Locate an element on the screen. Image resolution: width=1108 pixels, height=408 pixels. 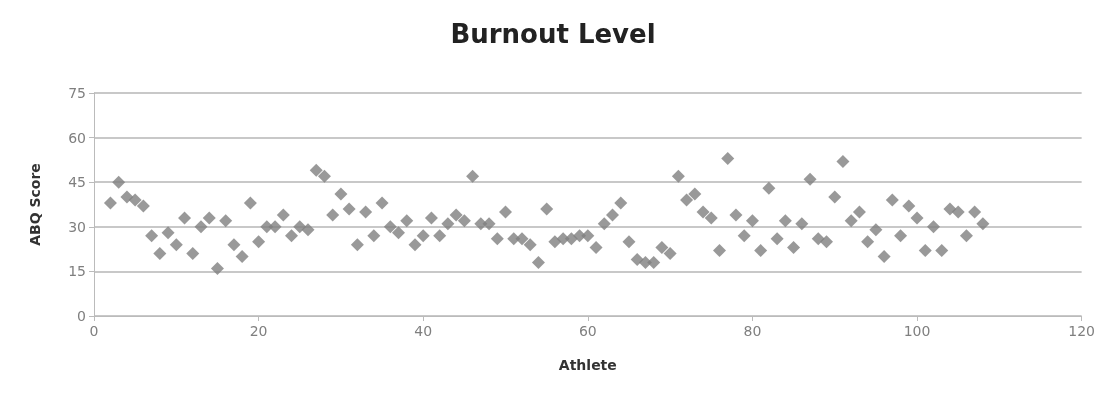
x-tick-label: 60 is located at coordinates (587, 331).